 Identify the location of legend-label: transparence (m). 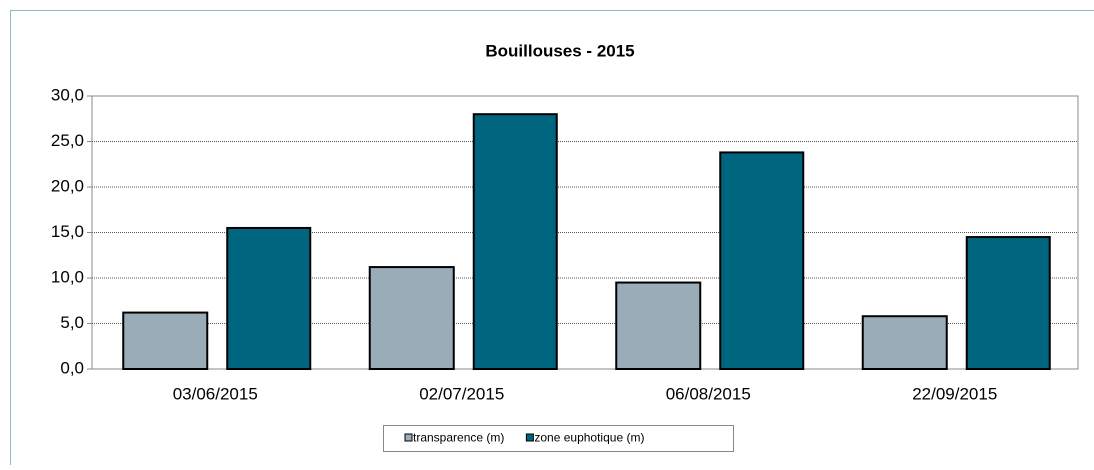
(458, 438).